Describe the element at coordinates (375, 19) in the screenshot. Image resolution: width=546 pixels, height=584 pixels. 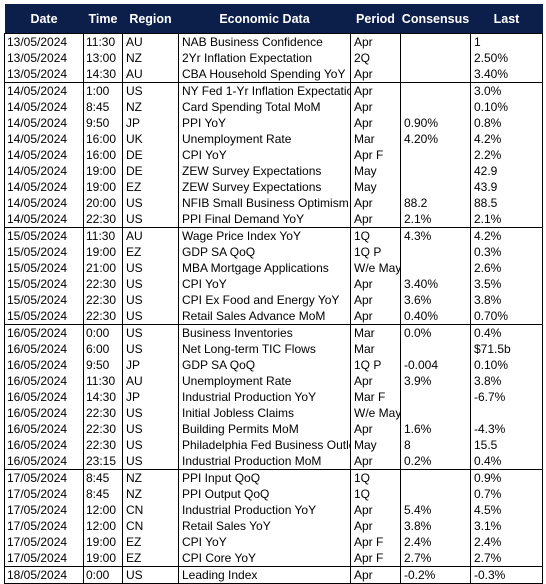
I see `header-period: Period` at that location.